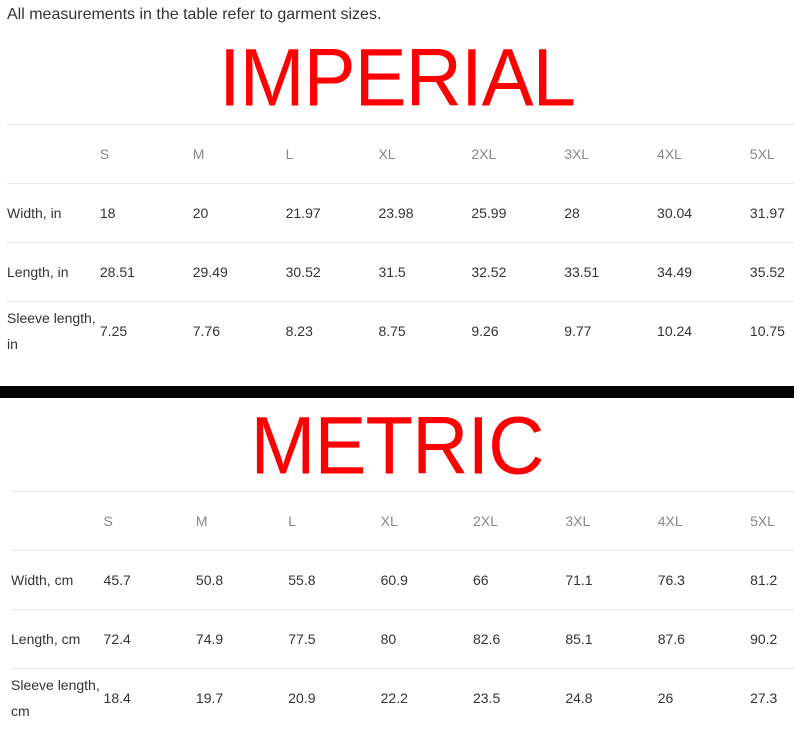  I want to click on cell-value: 23.5, so click(519, 697).